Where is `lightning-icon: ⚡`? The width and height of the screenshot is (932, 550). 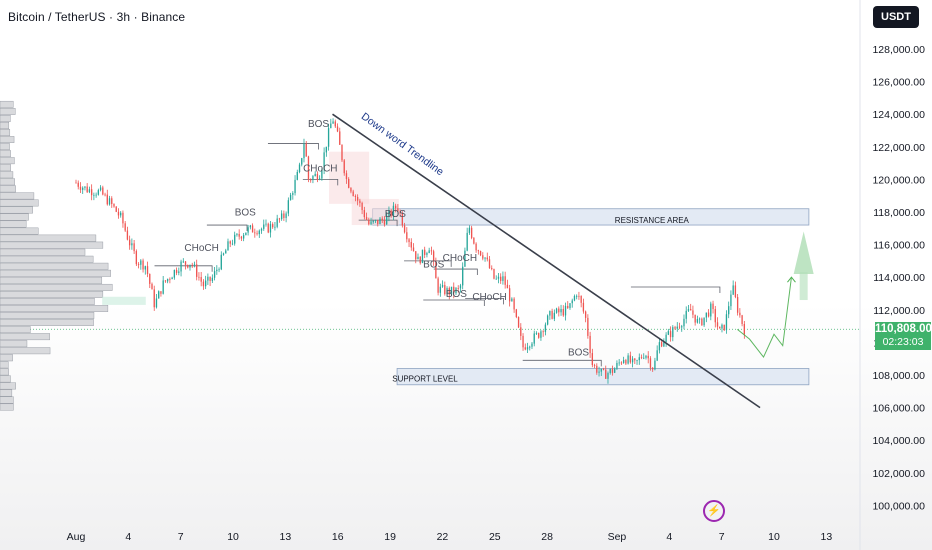 lightning-icon: ⚡ is located at coordinates (714, 511).